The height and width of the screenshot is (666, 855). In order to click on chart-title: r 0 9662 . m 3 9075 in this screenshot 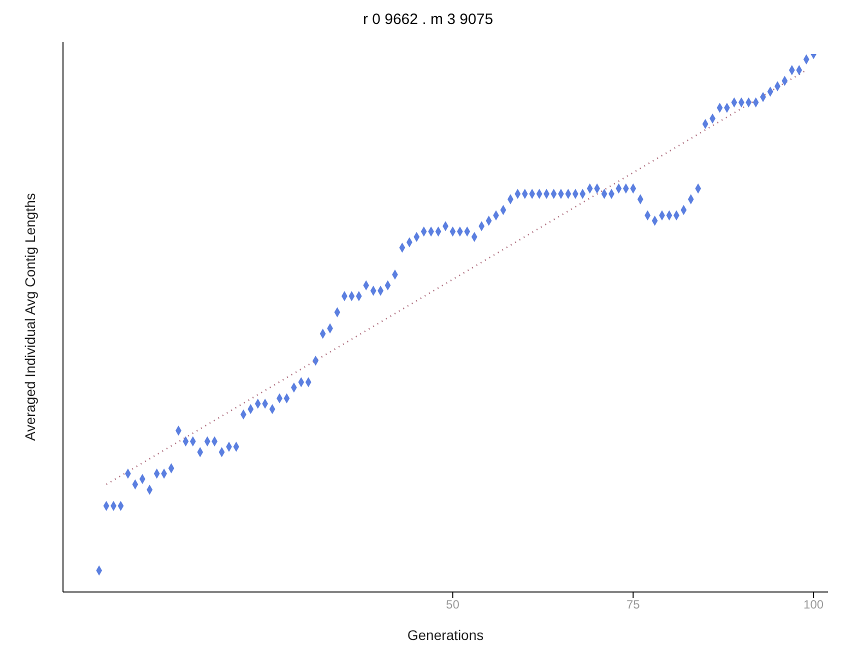, I will do `click(428, 20)`.